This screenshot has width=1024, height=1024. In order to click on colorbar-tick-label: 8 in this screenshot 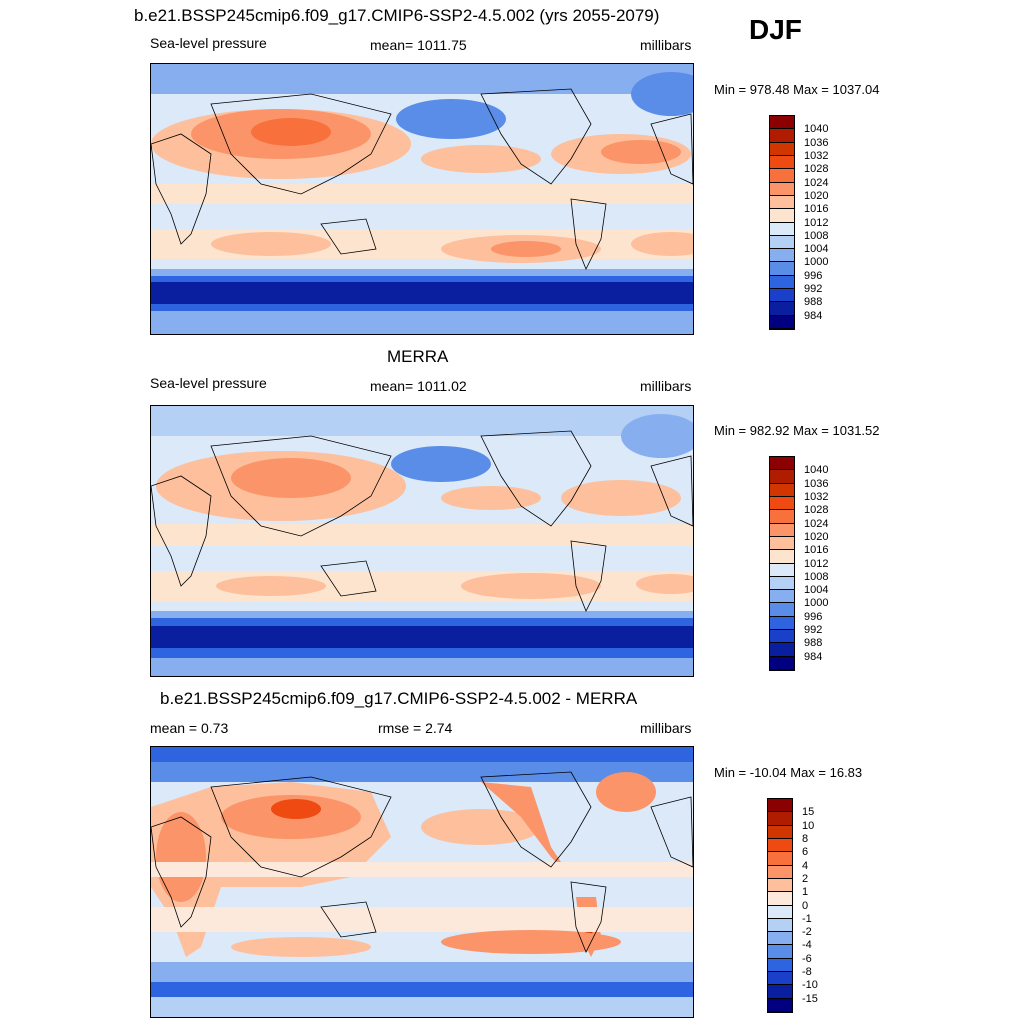, I will do `click(805, 838)`.